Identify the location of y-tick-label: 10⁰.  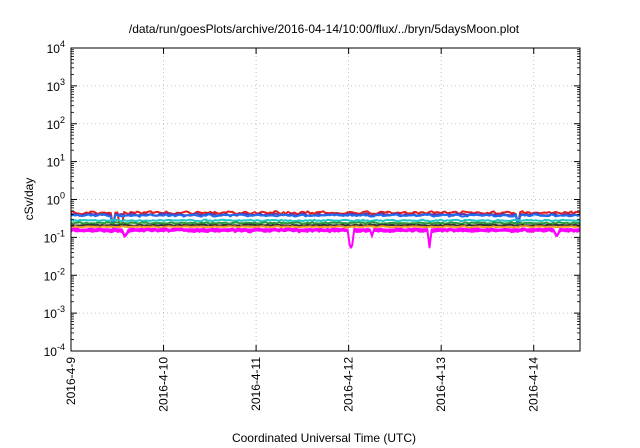
(56, 199).